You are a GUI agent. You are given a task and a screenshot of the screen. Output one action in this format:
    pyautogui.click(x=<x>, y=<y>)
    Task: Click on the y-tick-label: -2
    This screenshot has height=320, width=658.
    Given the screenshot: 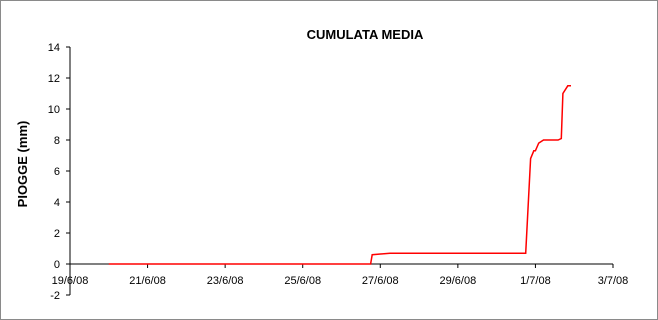 What is the action you would take?
    pyautogui.click(x=55, y=296)
    